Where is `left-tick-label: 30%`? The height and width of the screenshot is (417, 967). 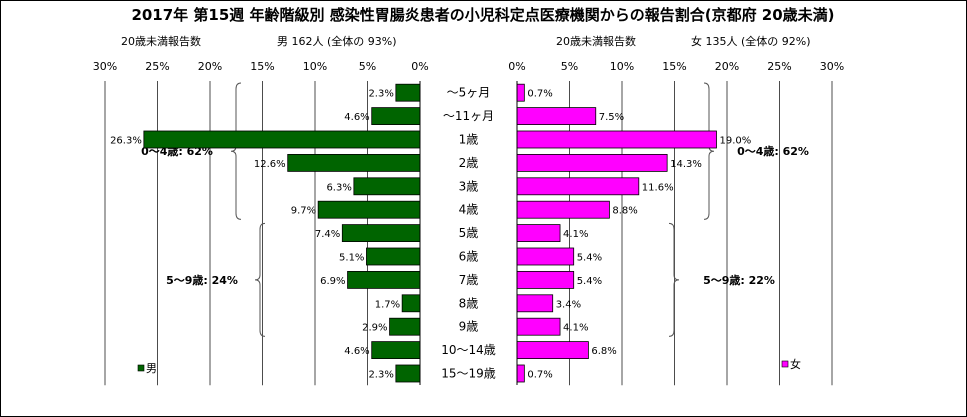
left-tick-label: 30% is located at coordinates (105, 66).